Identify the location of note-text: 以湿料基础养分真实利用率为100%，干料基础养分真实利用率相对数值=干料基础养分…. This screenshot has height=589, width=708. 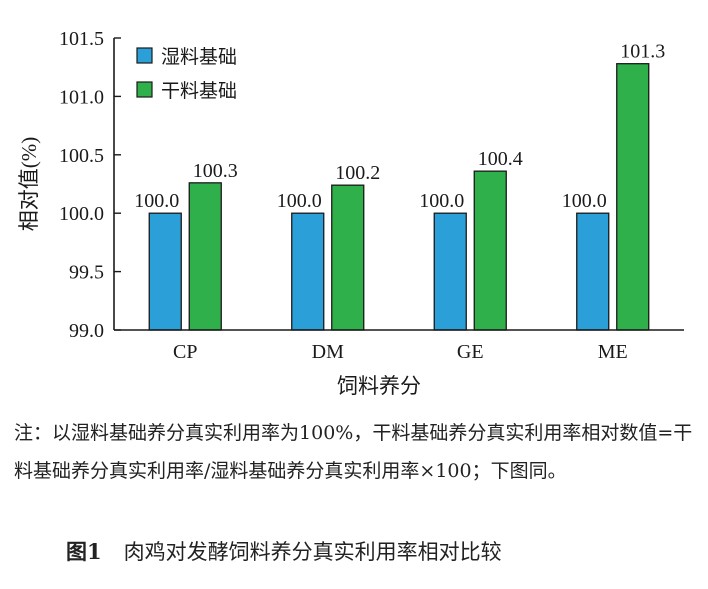
(353, 452).